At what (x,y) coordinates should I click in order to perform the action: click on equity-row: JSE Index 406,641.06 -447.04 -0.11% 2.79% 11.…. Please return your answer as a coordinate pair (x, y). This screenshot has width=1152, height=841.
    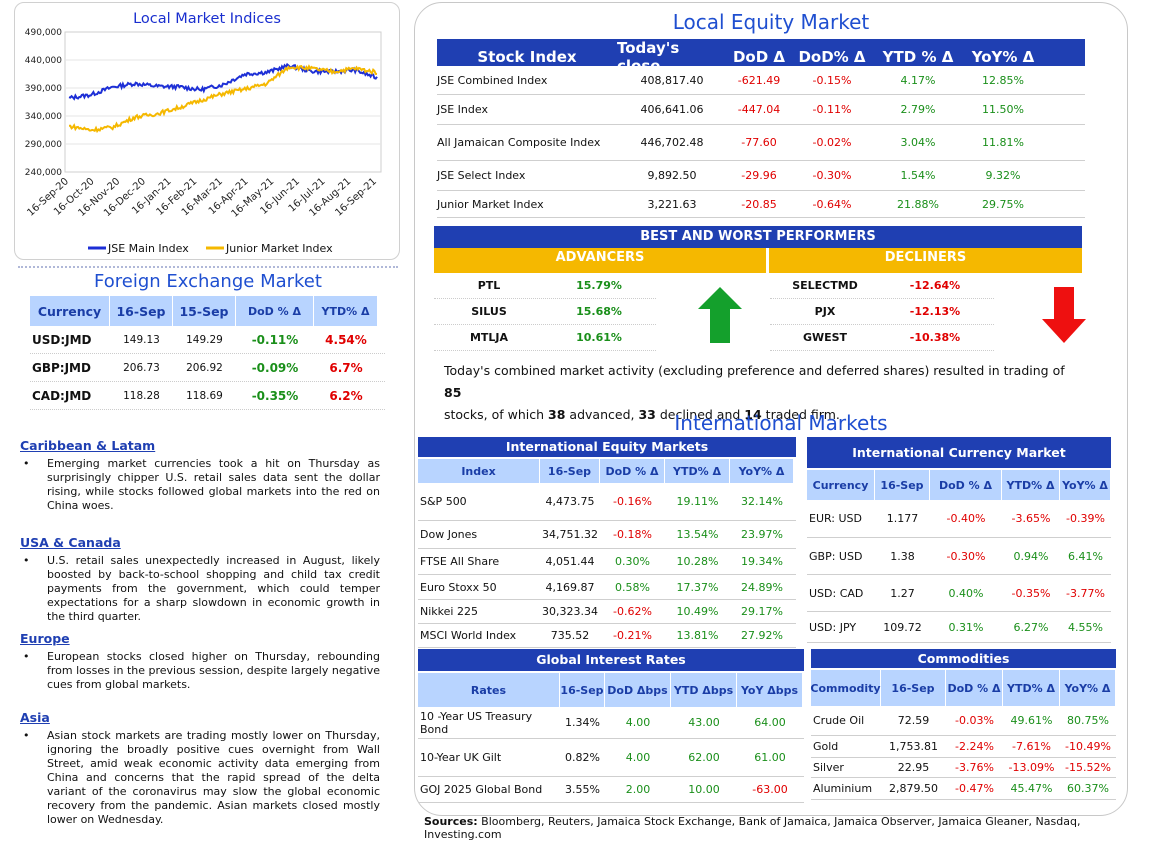
    Looking at the image, I should click on (761, 110).